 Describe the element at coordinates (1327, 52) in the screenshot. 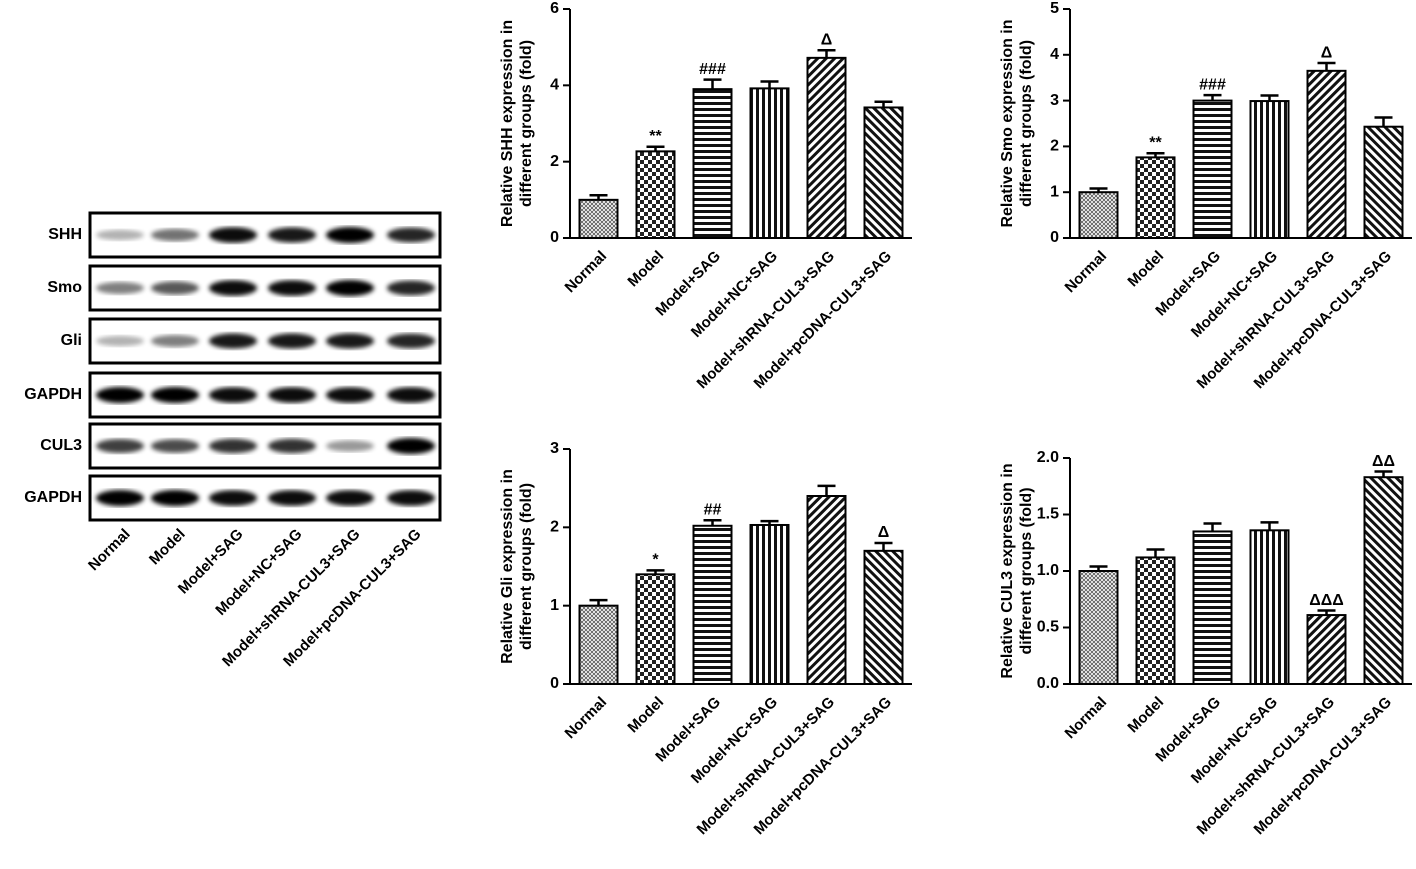

I see `significance-mark: Δ` at that location.